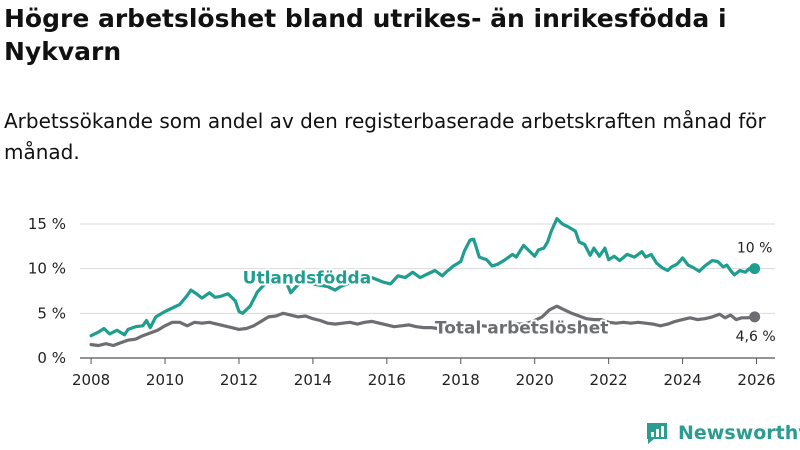 Image resolution: width=800 pixels, height=450 pixels. I want to click on series-line-total, so click(423, 326).